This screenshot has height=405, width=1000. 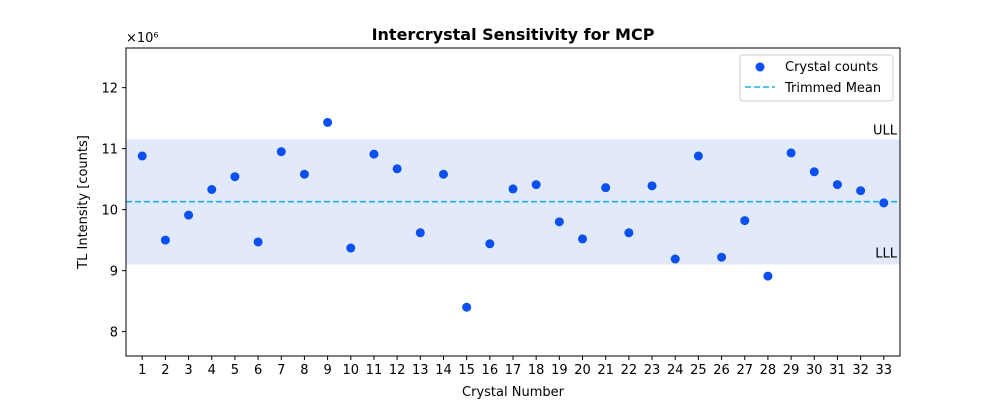 What do you see at coordinates (327, 370) in the screenshot?
I see `x-tick-label: 9` at bounding box center [327, 370].